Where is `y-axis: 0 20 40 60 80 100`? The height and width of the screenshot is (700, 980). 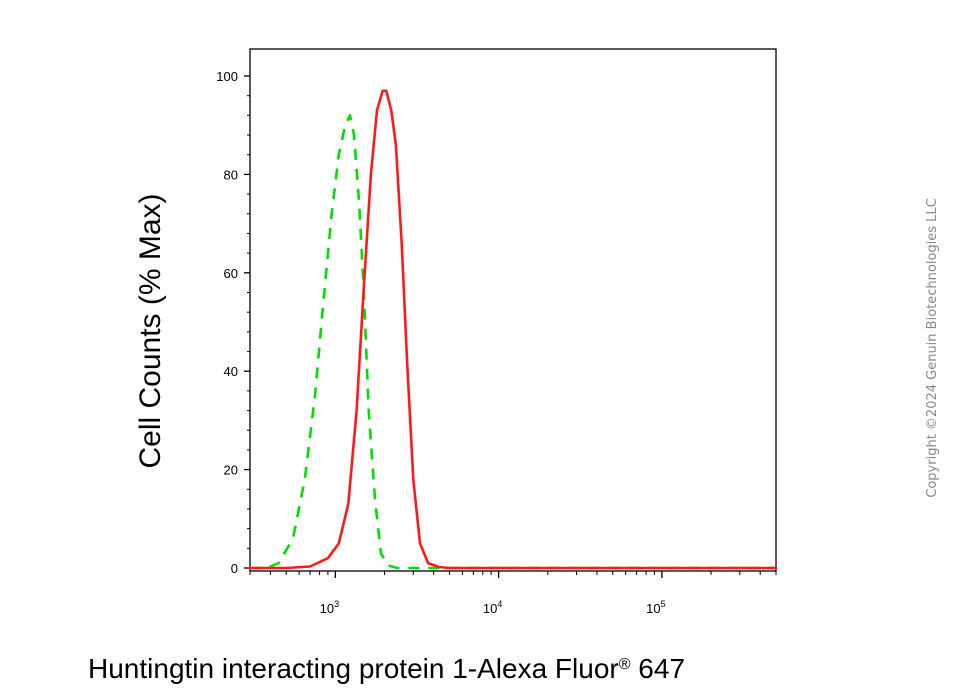
y-axis: 0 20 40 60 80 100 is located at coordinates (233, 322).